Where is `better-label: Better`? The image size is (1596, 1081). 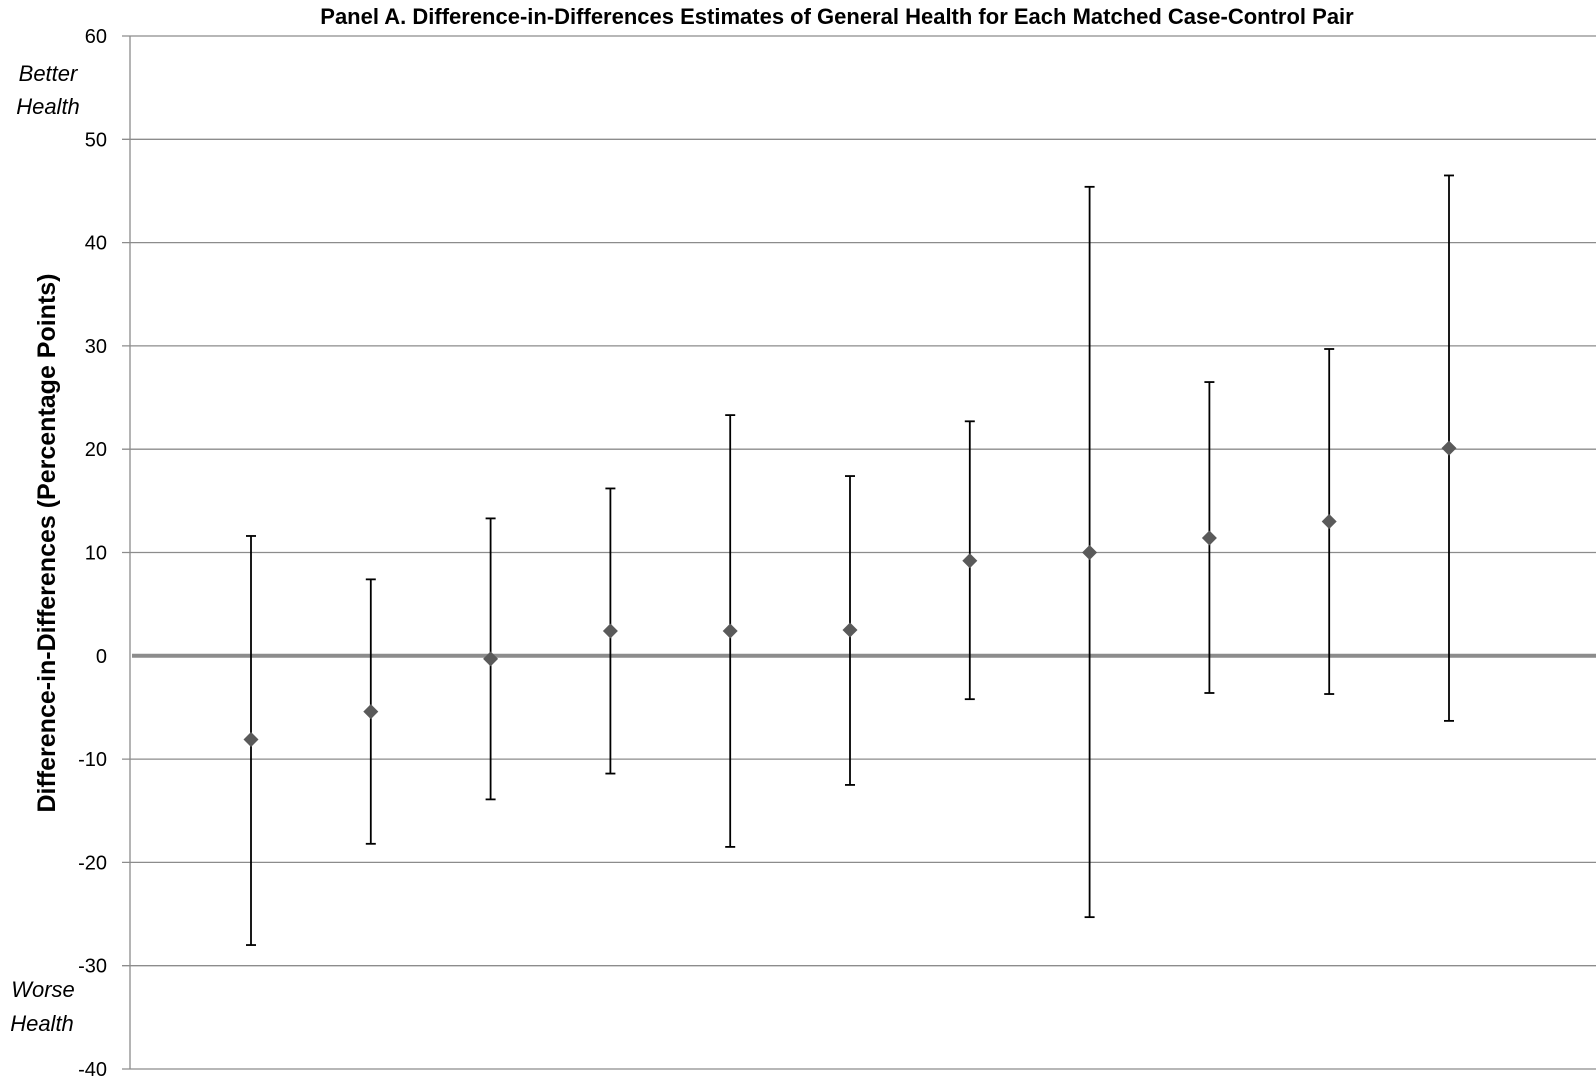
better-label: Better is located at coordinates (49, 73).